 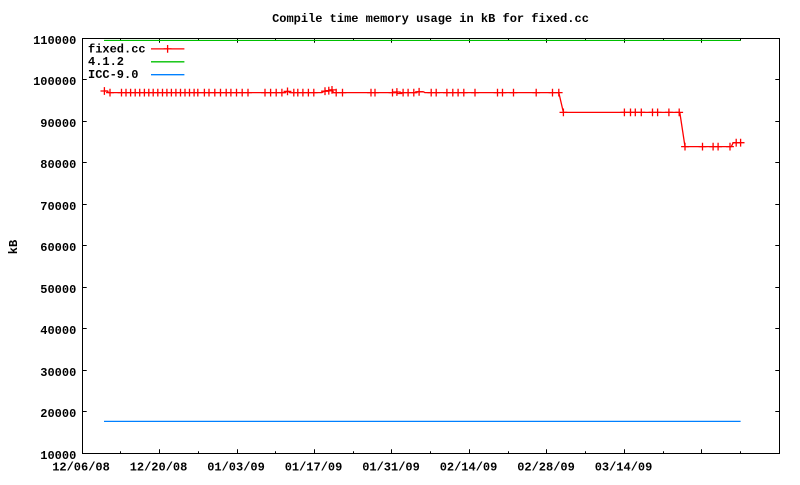 What do you see at coordinates (81, 468) in the screenshot?
I see `svg-text: 12/06/08` at bounding box center [81, 468].